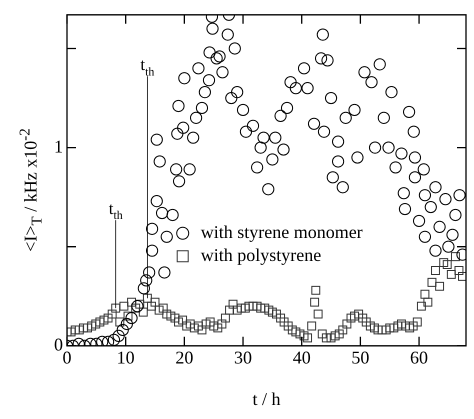 The width and height of the screenshot is (474, 419). I want to click on x-tick-label: 10, so click(125, 357).